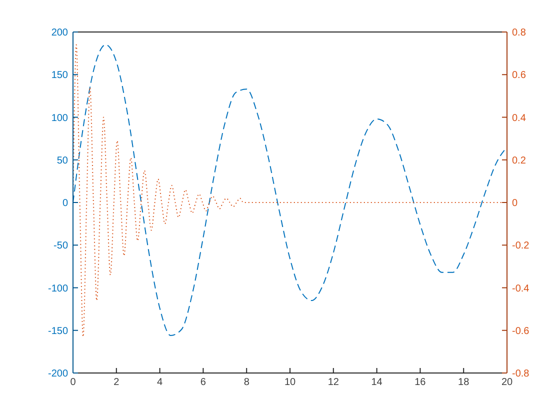 The width and height of the screenshot is (560, 420). What do you see at coordinates (203, 382) in the screenshot?
I see `x-tick-label: 6` at bounding box center [203, 382].